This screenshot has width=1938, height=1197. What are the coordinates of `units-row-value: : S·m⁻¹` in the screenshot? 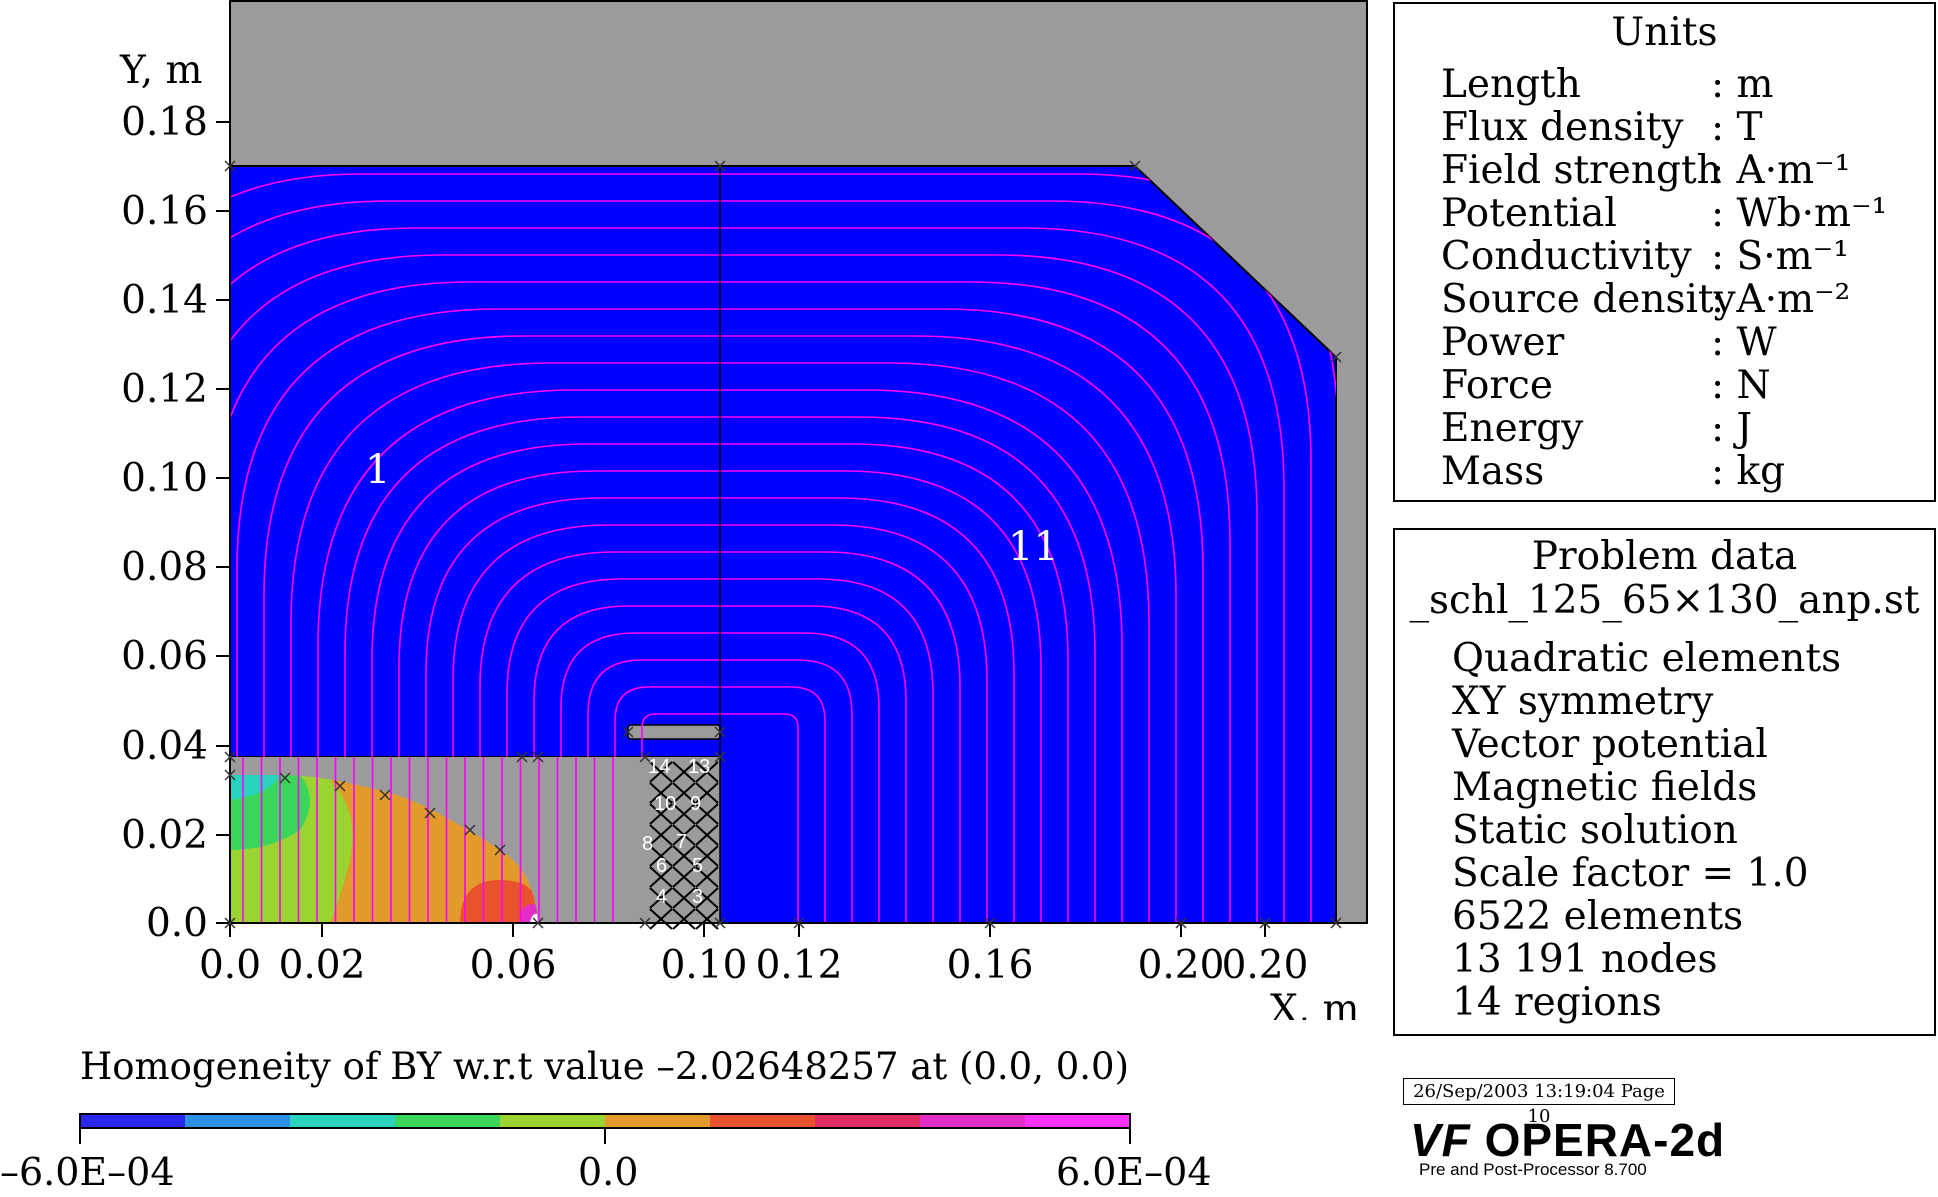 It's located at (1780, 256).